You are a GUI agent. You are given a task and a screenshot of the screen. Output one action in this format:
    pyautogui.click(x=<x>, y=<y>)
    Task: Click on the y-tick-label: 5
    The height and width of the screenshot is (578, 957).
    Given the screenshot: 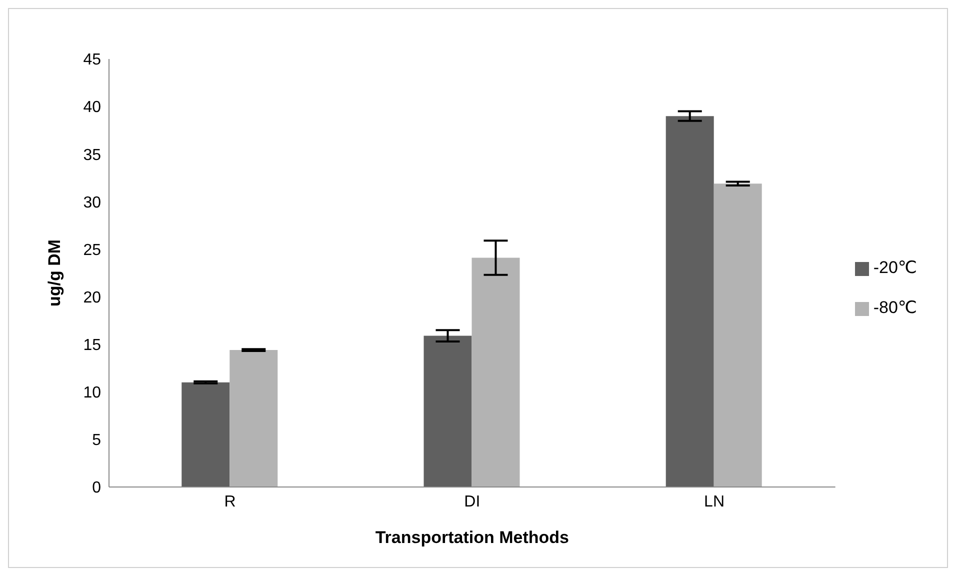 What is the action you would take?
    pyautogui.click(x=97, y=441)
    